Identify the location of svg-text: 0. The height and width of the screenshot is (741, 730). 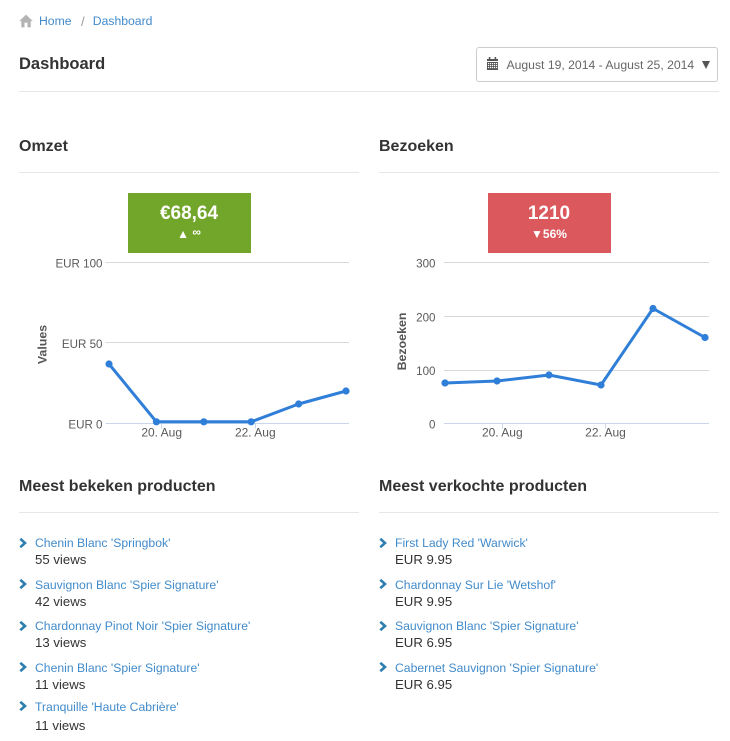
(432, 425).